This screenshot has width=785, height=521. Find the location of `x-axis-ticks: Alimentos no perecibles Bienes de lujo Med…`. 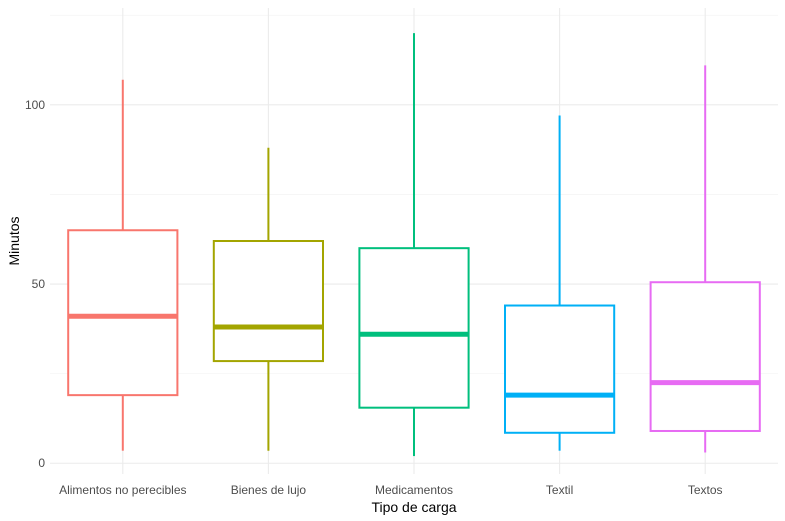

x-axis-ticks: Alimentos no perecibles Bienes de lujo Med… is located at coordinates (390, 490).